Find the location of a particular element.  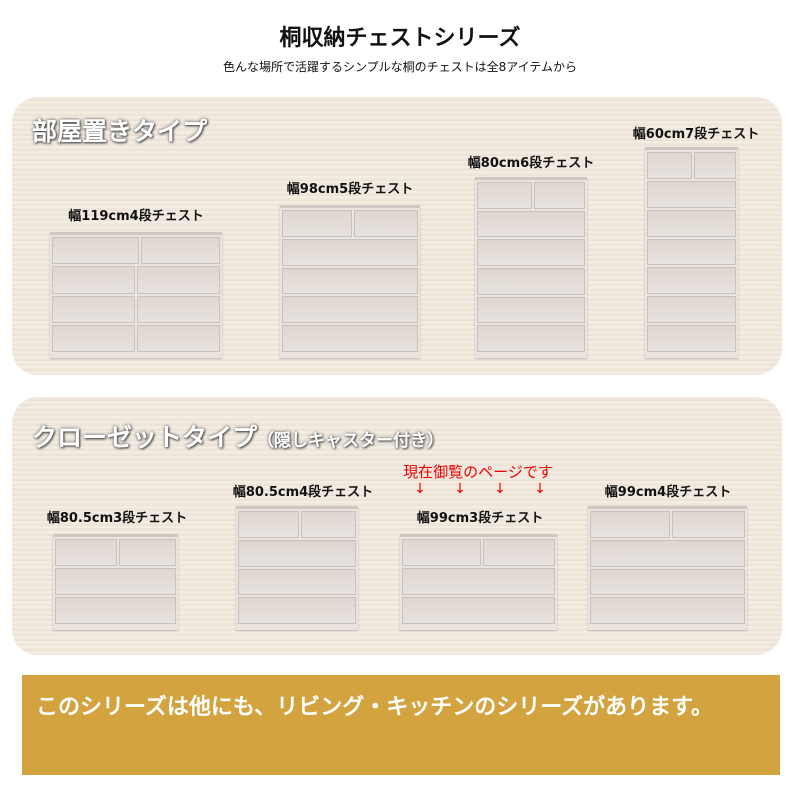

product-label: 幅80.5cm3段チェスト is located at coordinates (117, 518).